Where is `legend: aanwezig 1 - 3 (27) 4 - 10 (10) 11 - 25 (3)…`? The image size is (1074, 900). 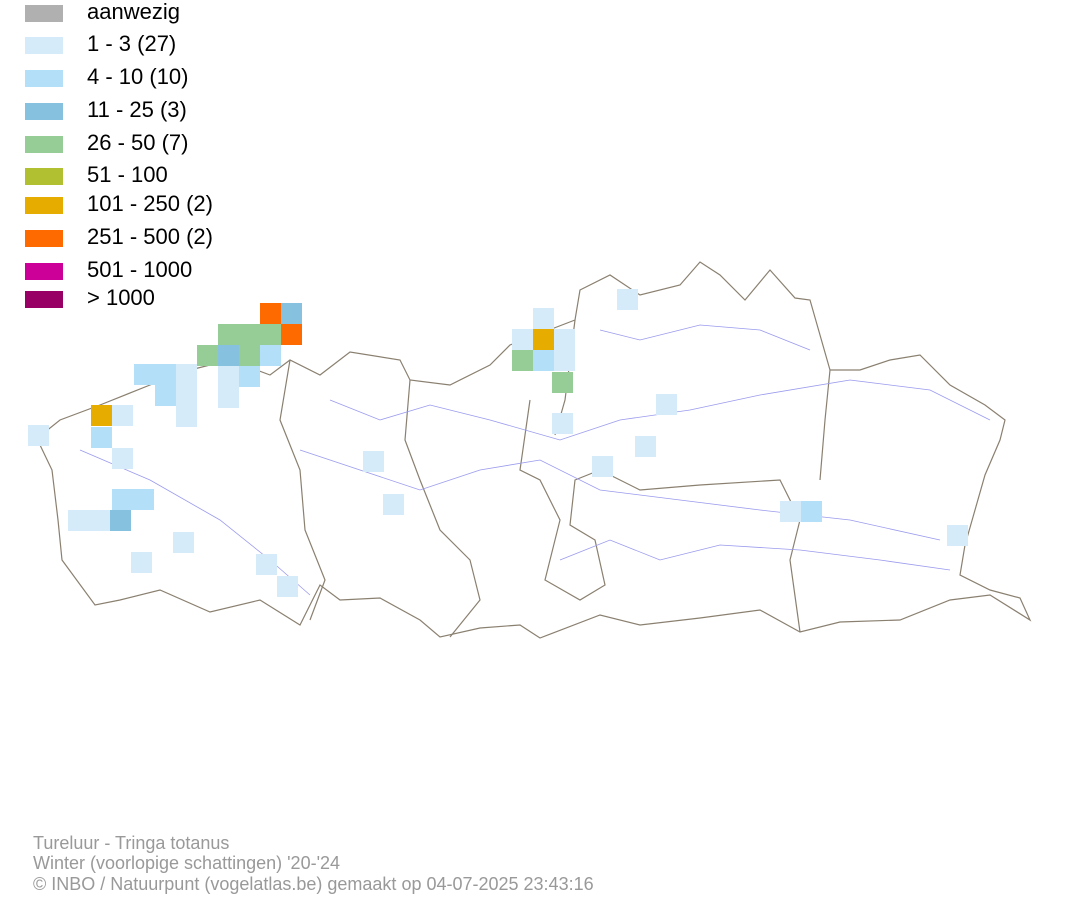 legend: aanwezig 1 - 3 (27) 4 - 10 (10) 11 - 25 (3)… is located at coordinates (119, 155).